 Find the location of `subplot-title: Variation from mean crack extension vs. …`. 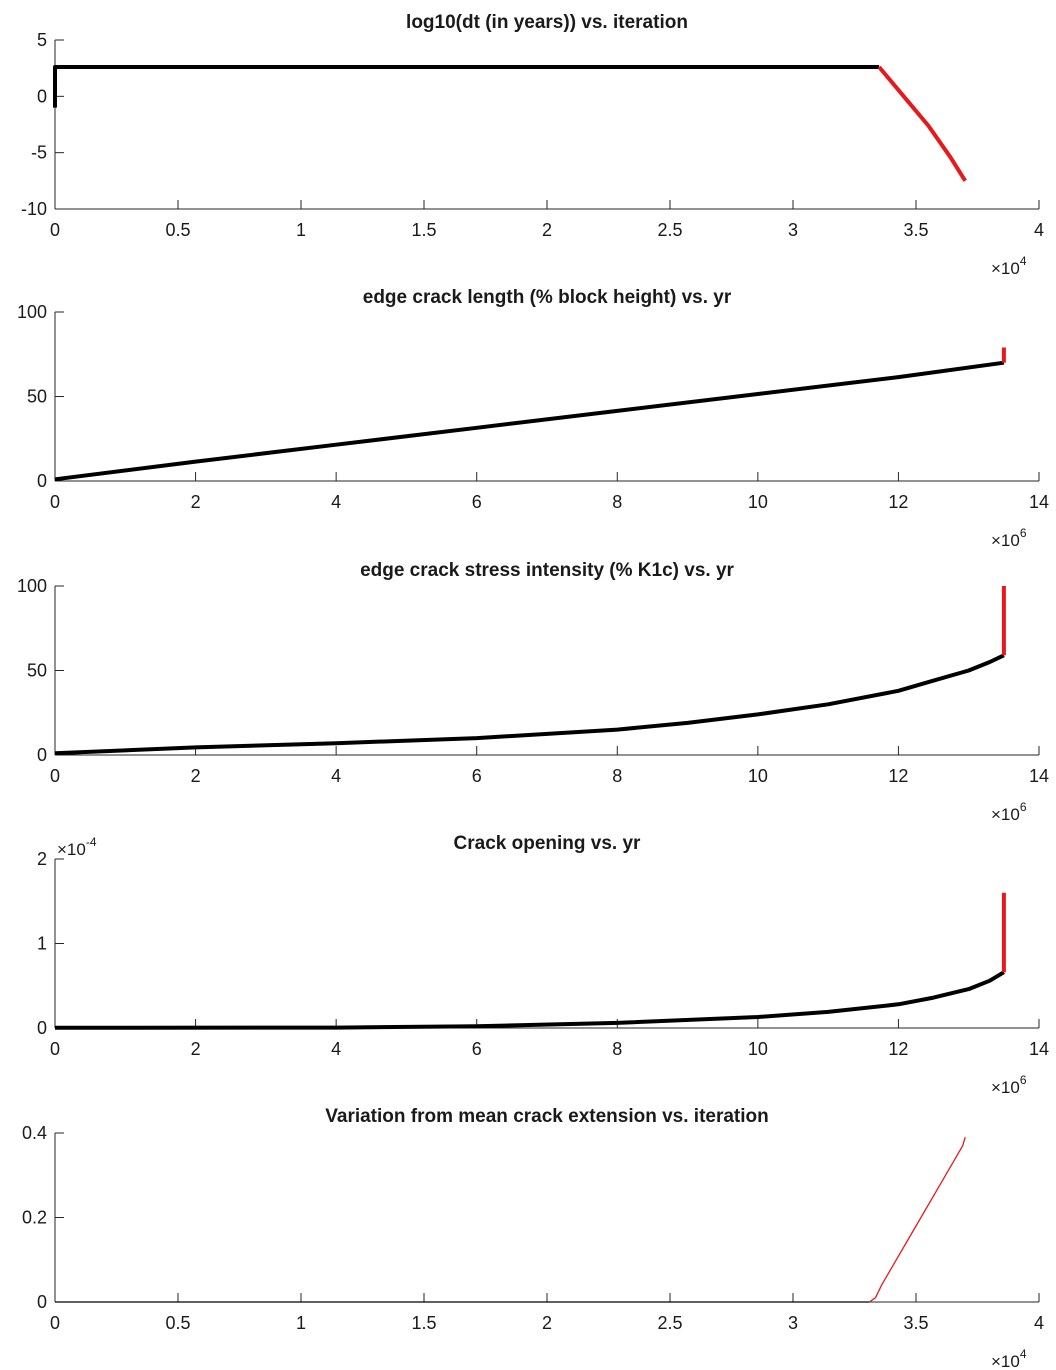

subplot-title: Variation from mean crack extension vs. … is located at coordinates (547, 1116).